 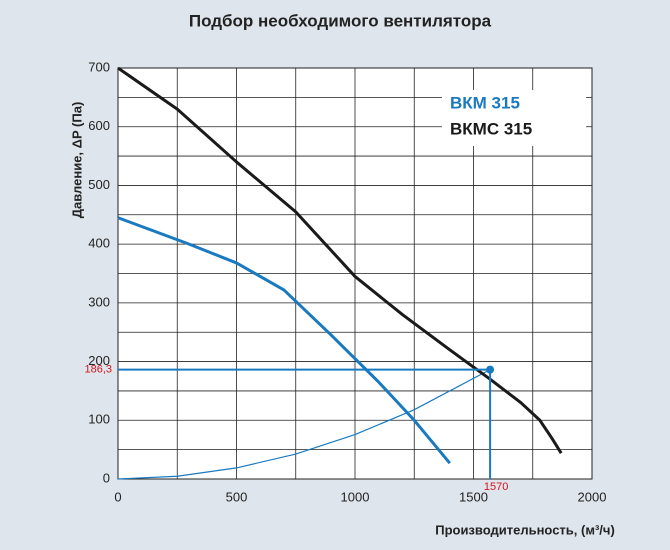 I want to click on x-tick-label: 1000, so click(x=355, y=496).